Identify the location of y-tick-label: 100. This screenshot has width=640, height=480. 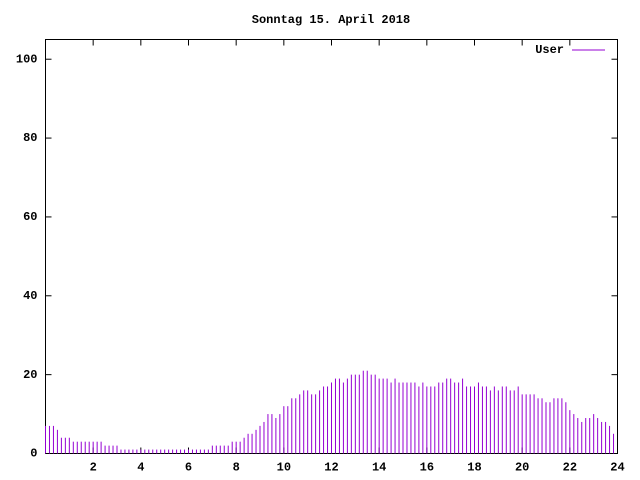
(27, 59).